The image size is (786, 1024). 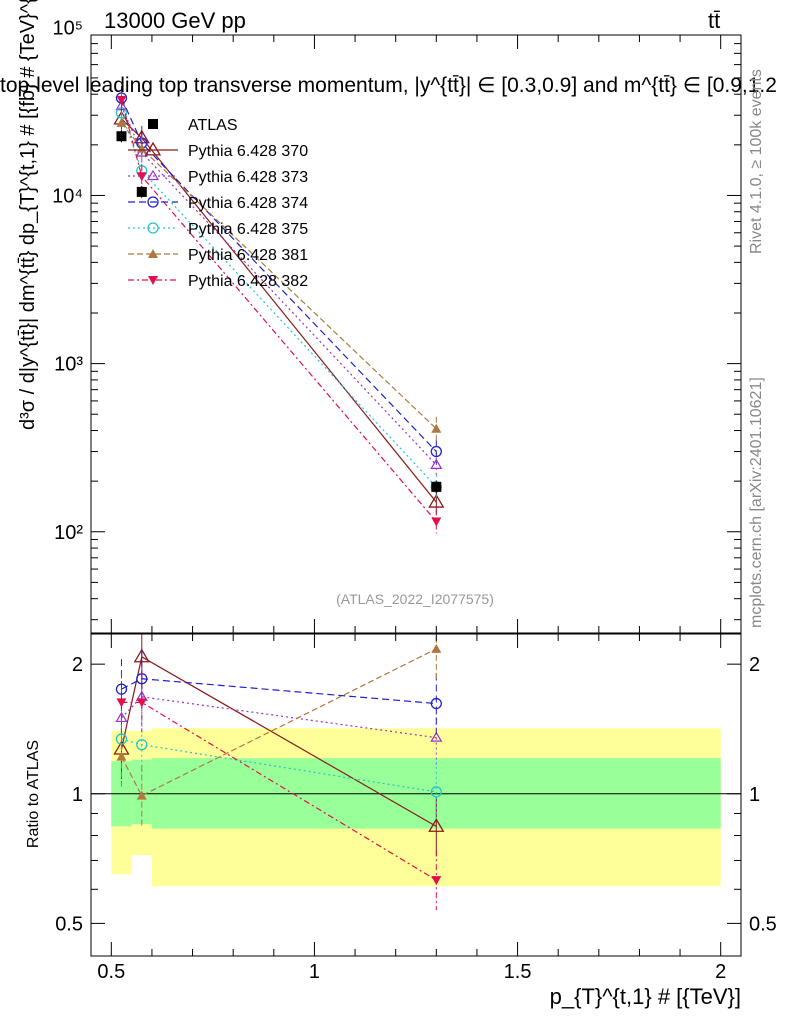 I want to click on legend-label-2: Pythia 6.428 374, so click(x=248, y=203).